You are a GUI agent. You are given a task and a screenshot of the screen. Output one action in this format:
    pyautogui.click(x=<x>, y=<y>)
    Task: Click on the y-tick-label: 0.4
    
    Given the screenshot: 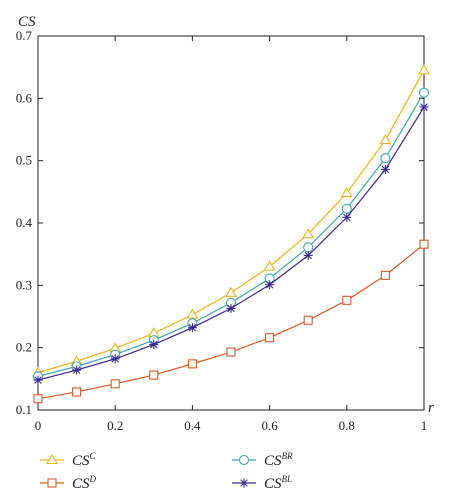 What is the action you would take?
    pyautogui.click(x=24, y=222)
    